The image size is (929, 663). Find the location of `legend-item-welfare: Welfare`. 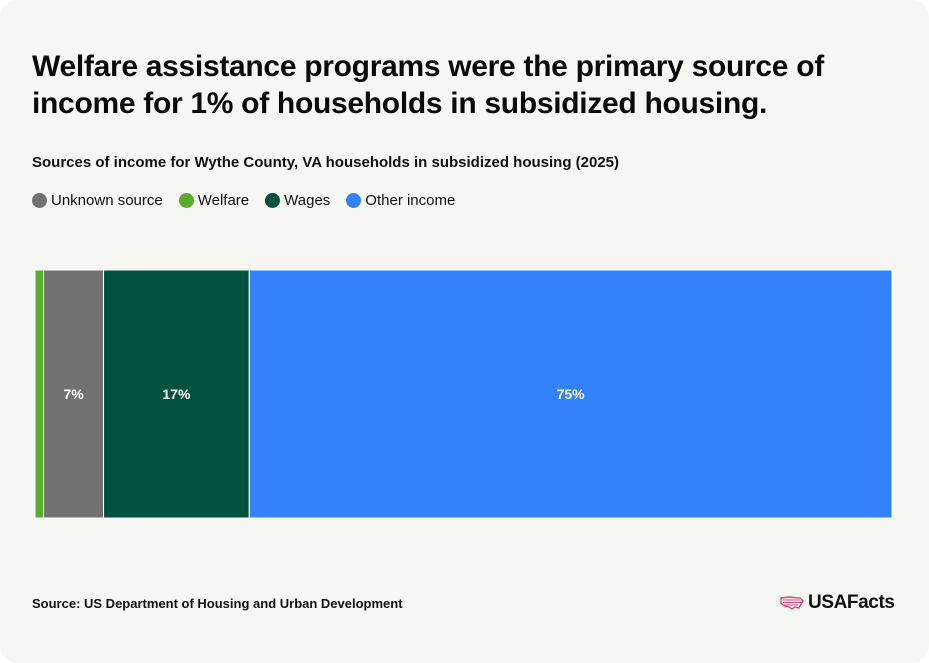

legend-item-welfare: Welfare is located at coordinates (214, 200).